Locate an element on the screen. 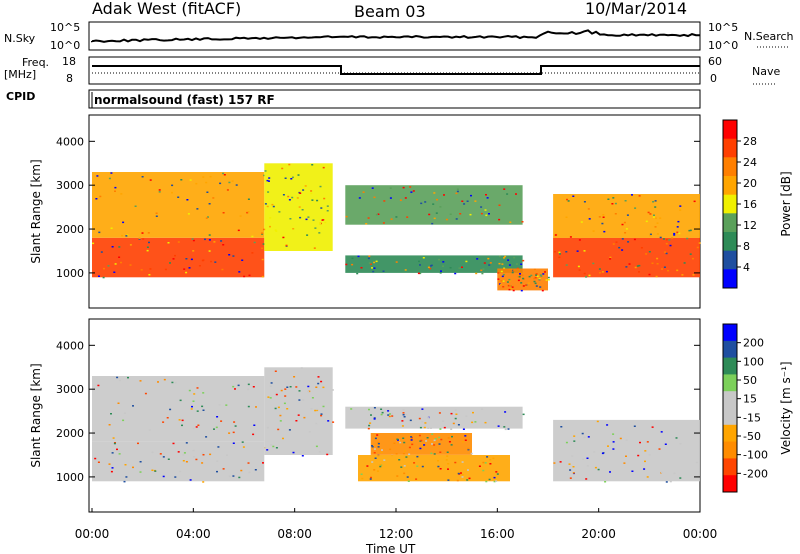 The image size is (800, 554). velocity-ytick-label: 1000 is located at coordinates (70, 477).